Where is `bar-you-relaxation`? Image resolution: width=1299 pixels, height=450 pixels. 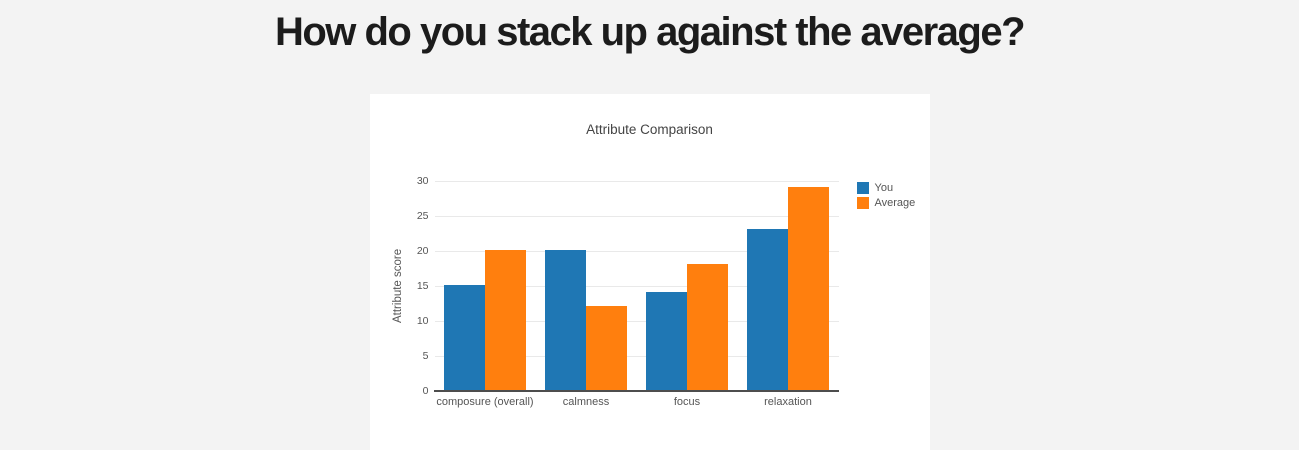
bar-you-relaxation is located at coordinates (767, 309).